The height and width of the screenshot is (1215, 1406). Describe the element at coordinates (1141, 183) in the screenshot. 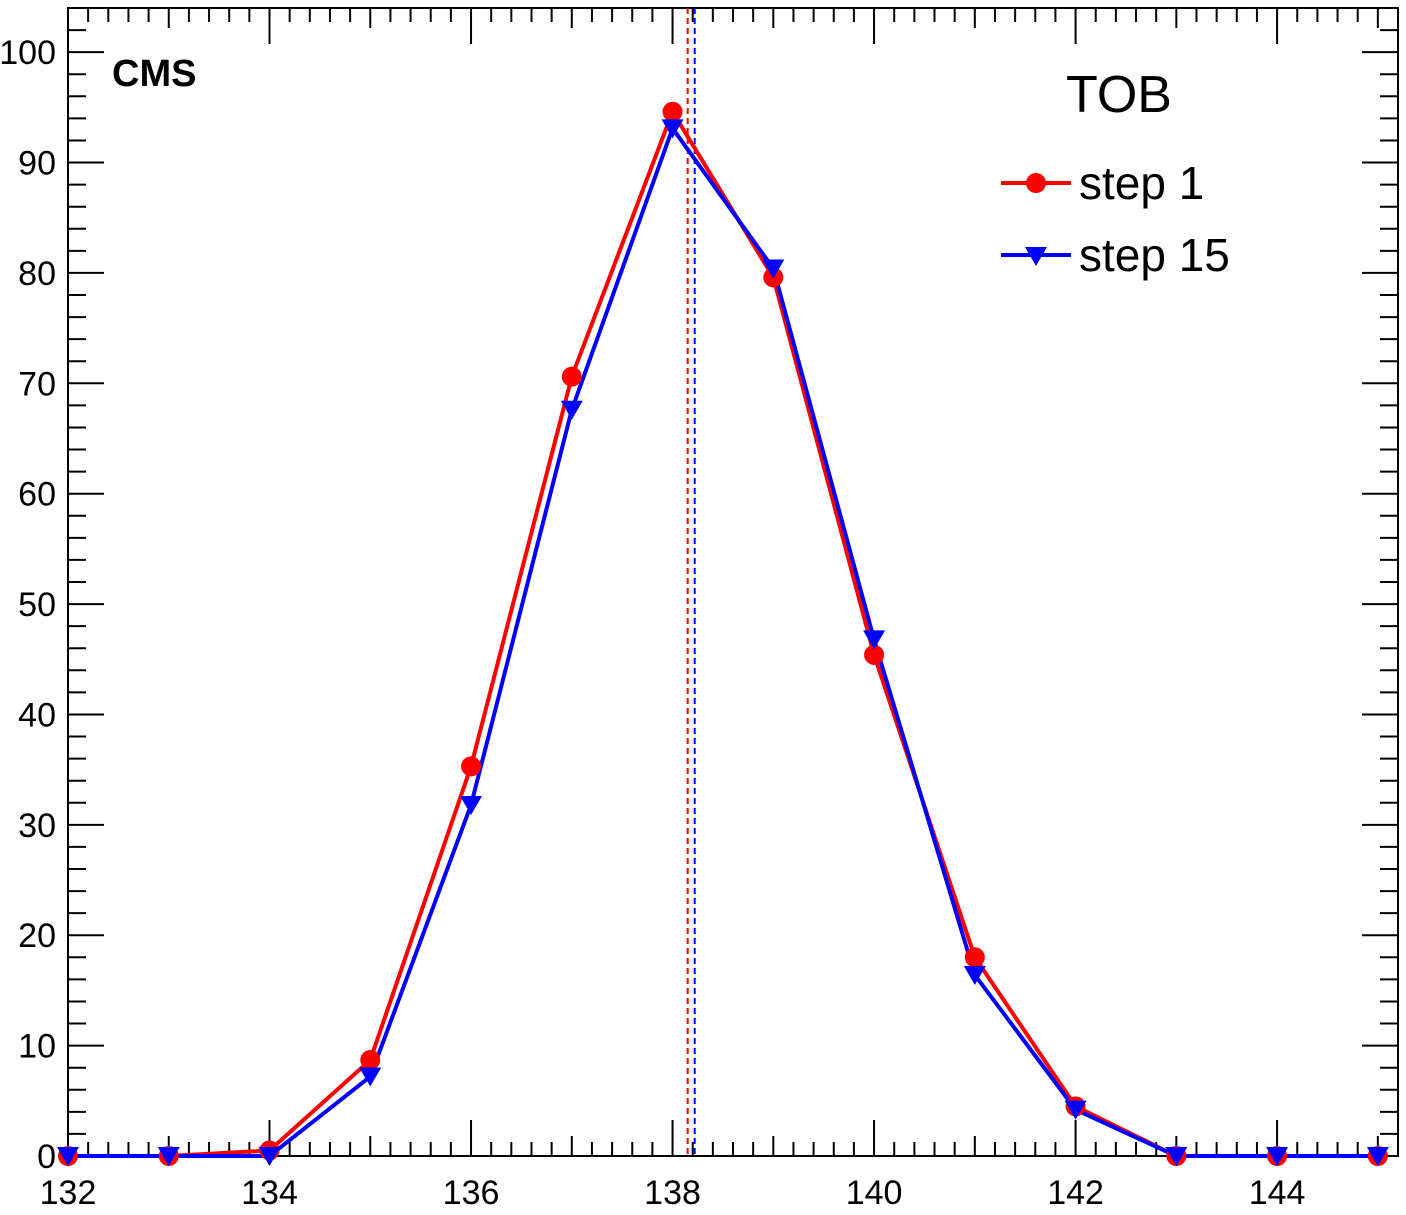

I see `legend-label-step-1: step 1` at that location.